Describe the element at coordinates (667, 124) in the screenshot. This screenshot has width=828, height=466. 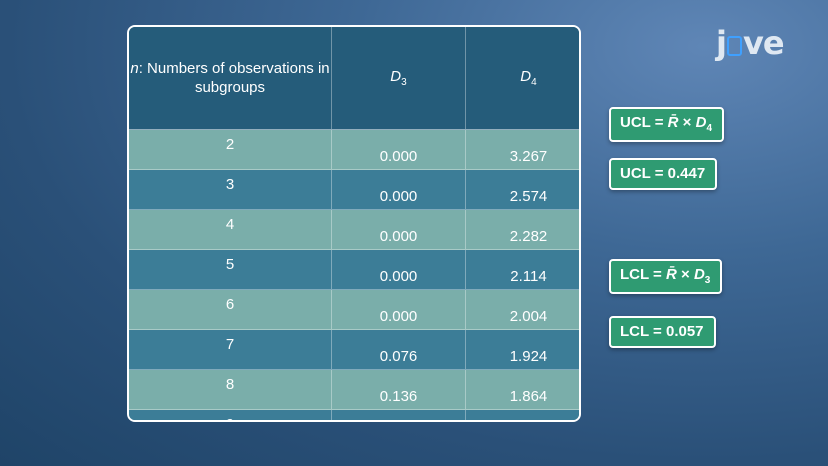
I see `ucl-formula-badge: UCL = R̄ × D4` at that location.